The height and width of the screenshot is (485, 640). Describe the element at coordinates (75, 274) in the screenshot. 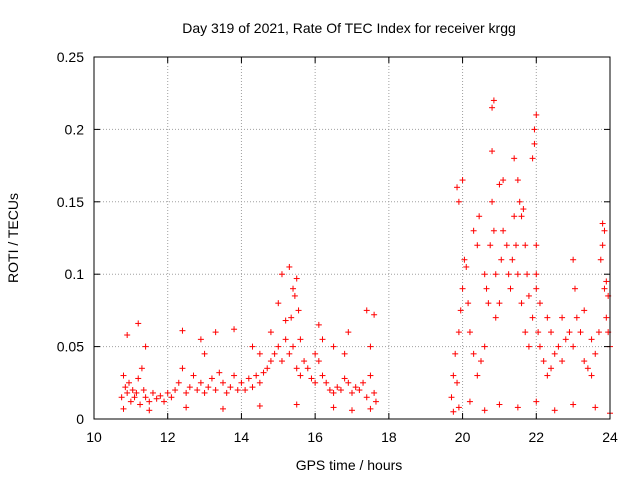

I see `y-tick-label: 0.1` at that location.